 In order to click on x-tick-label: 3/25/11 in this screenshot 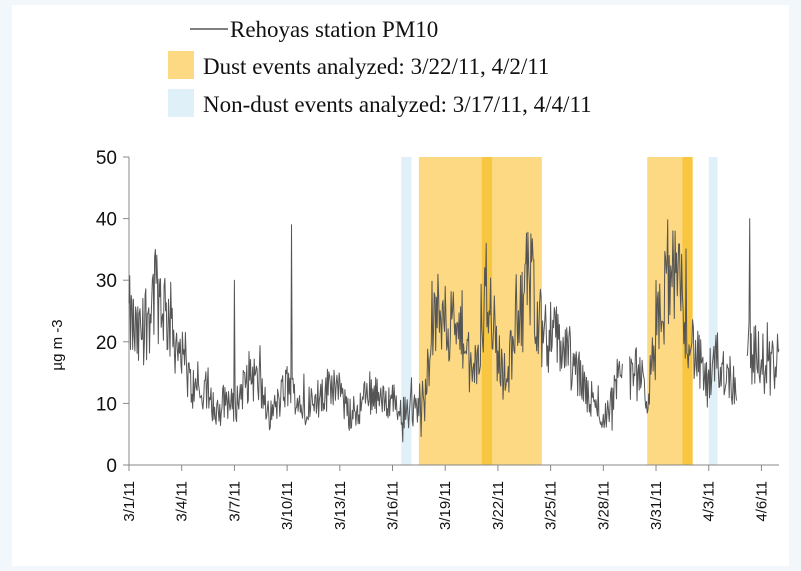, I will do `click(551, 505)`.